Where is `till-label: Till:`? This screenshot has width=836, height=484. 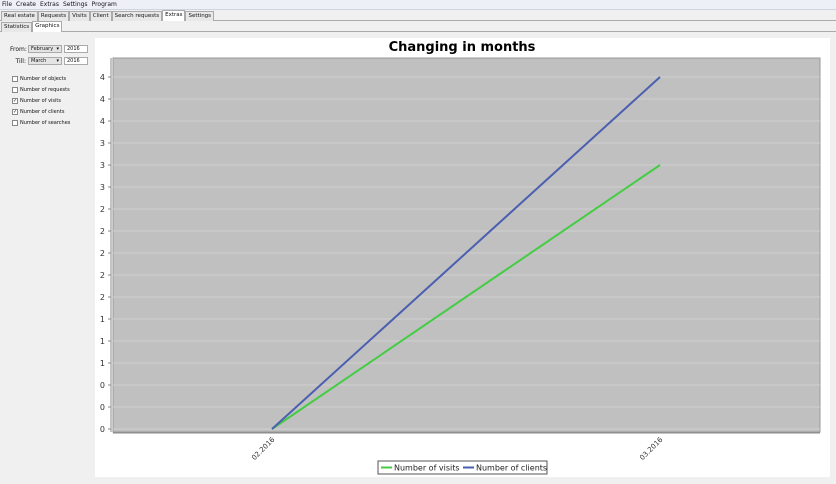 till-label: Till: is located at coordinates (20, 61).